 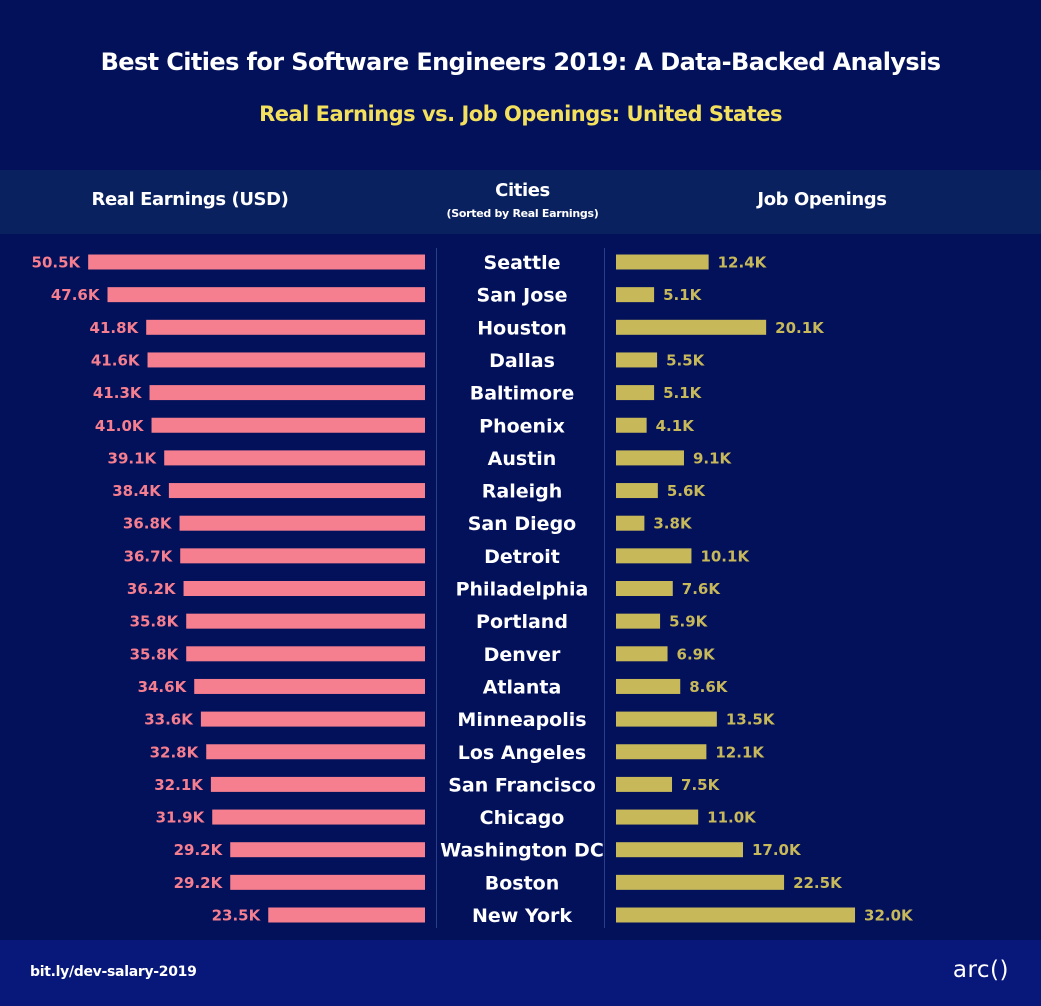 I want to click on city-label: Boston, so click(x=522, y=883).